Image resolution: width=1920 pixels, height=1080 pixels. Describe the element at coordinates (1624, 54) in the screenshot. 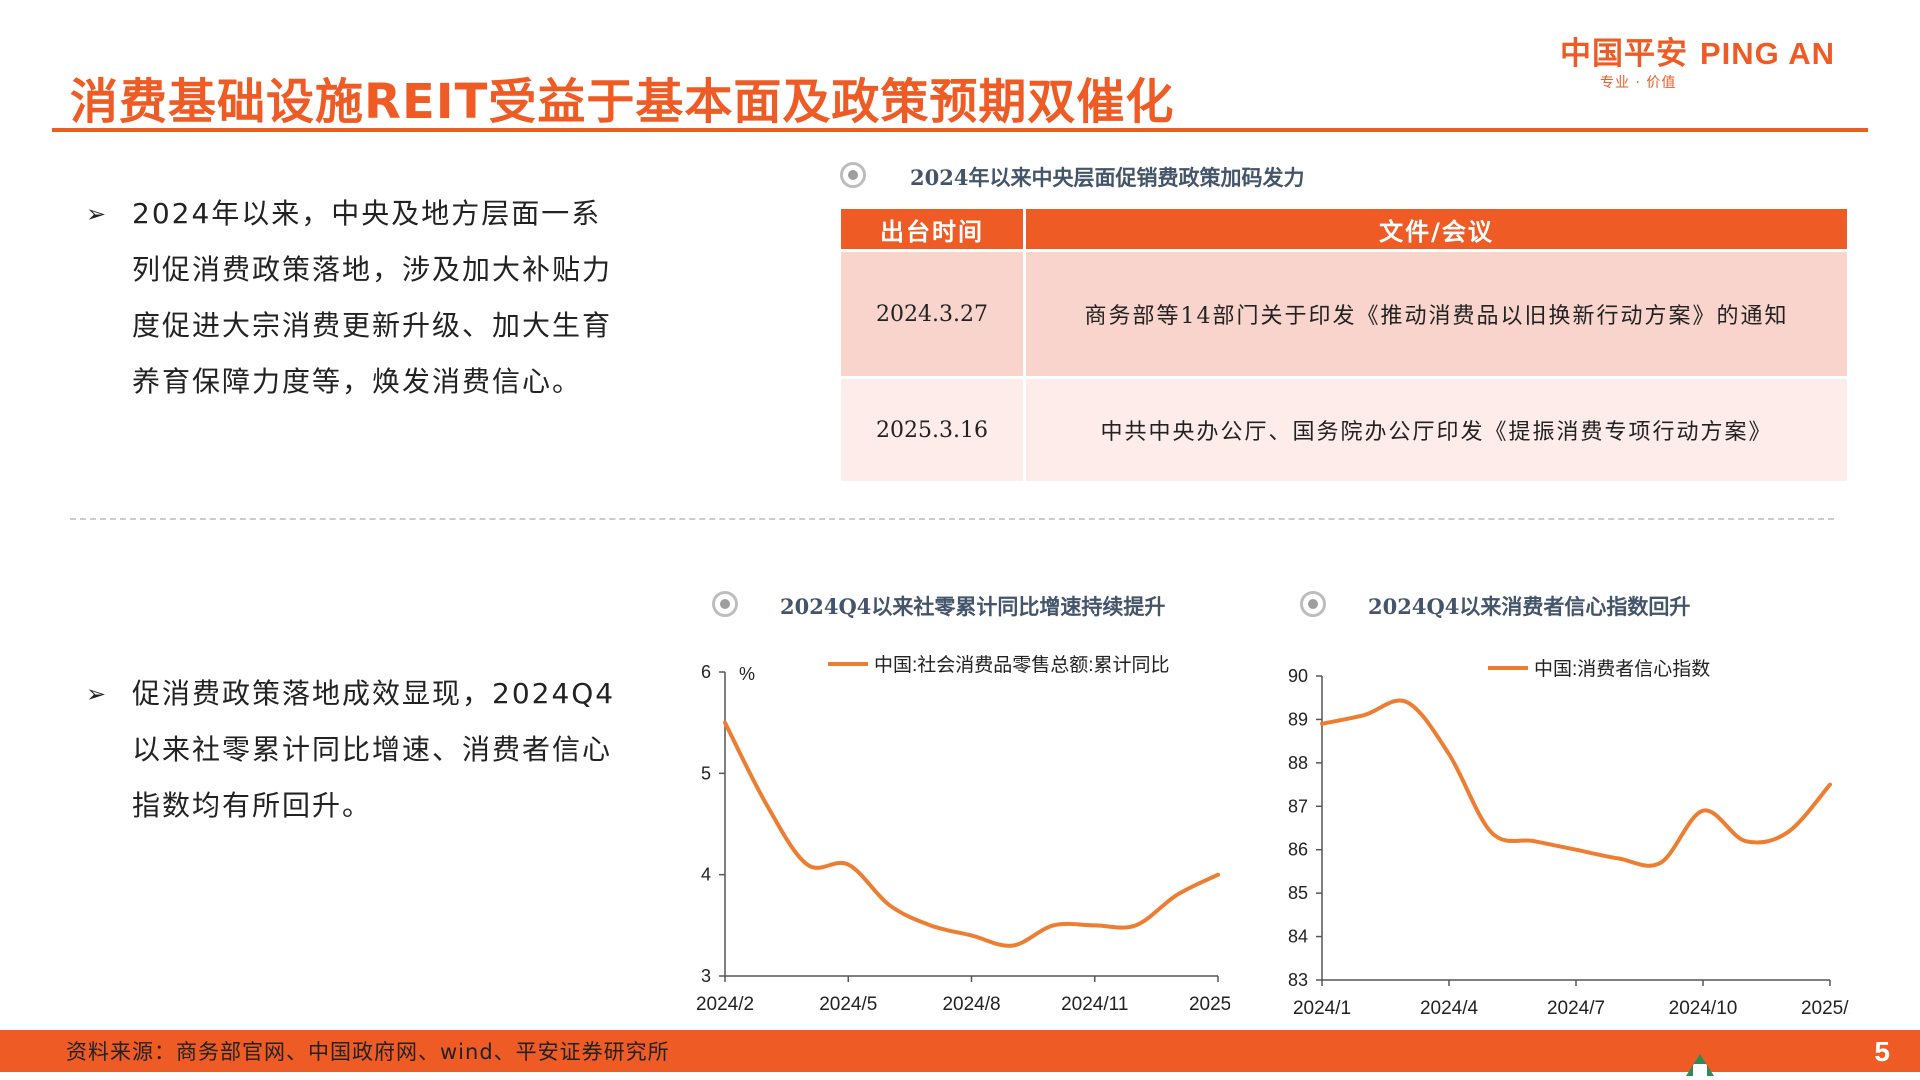

I see `logo-cn-text: 中国平安` at that location.